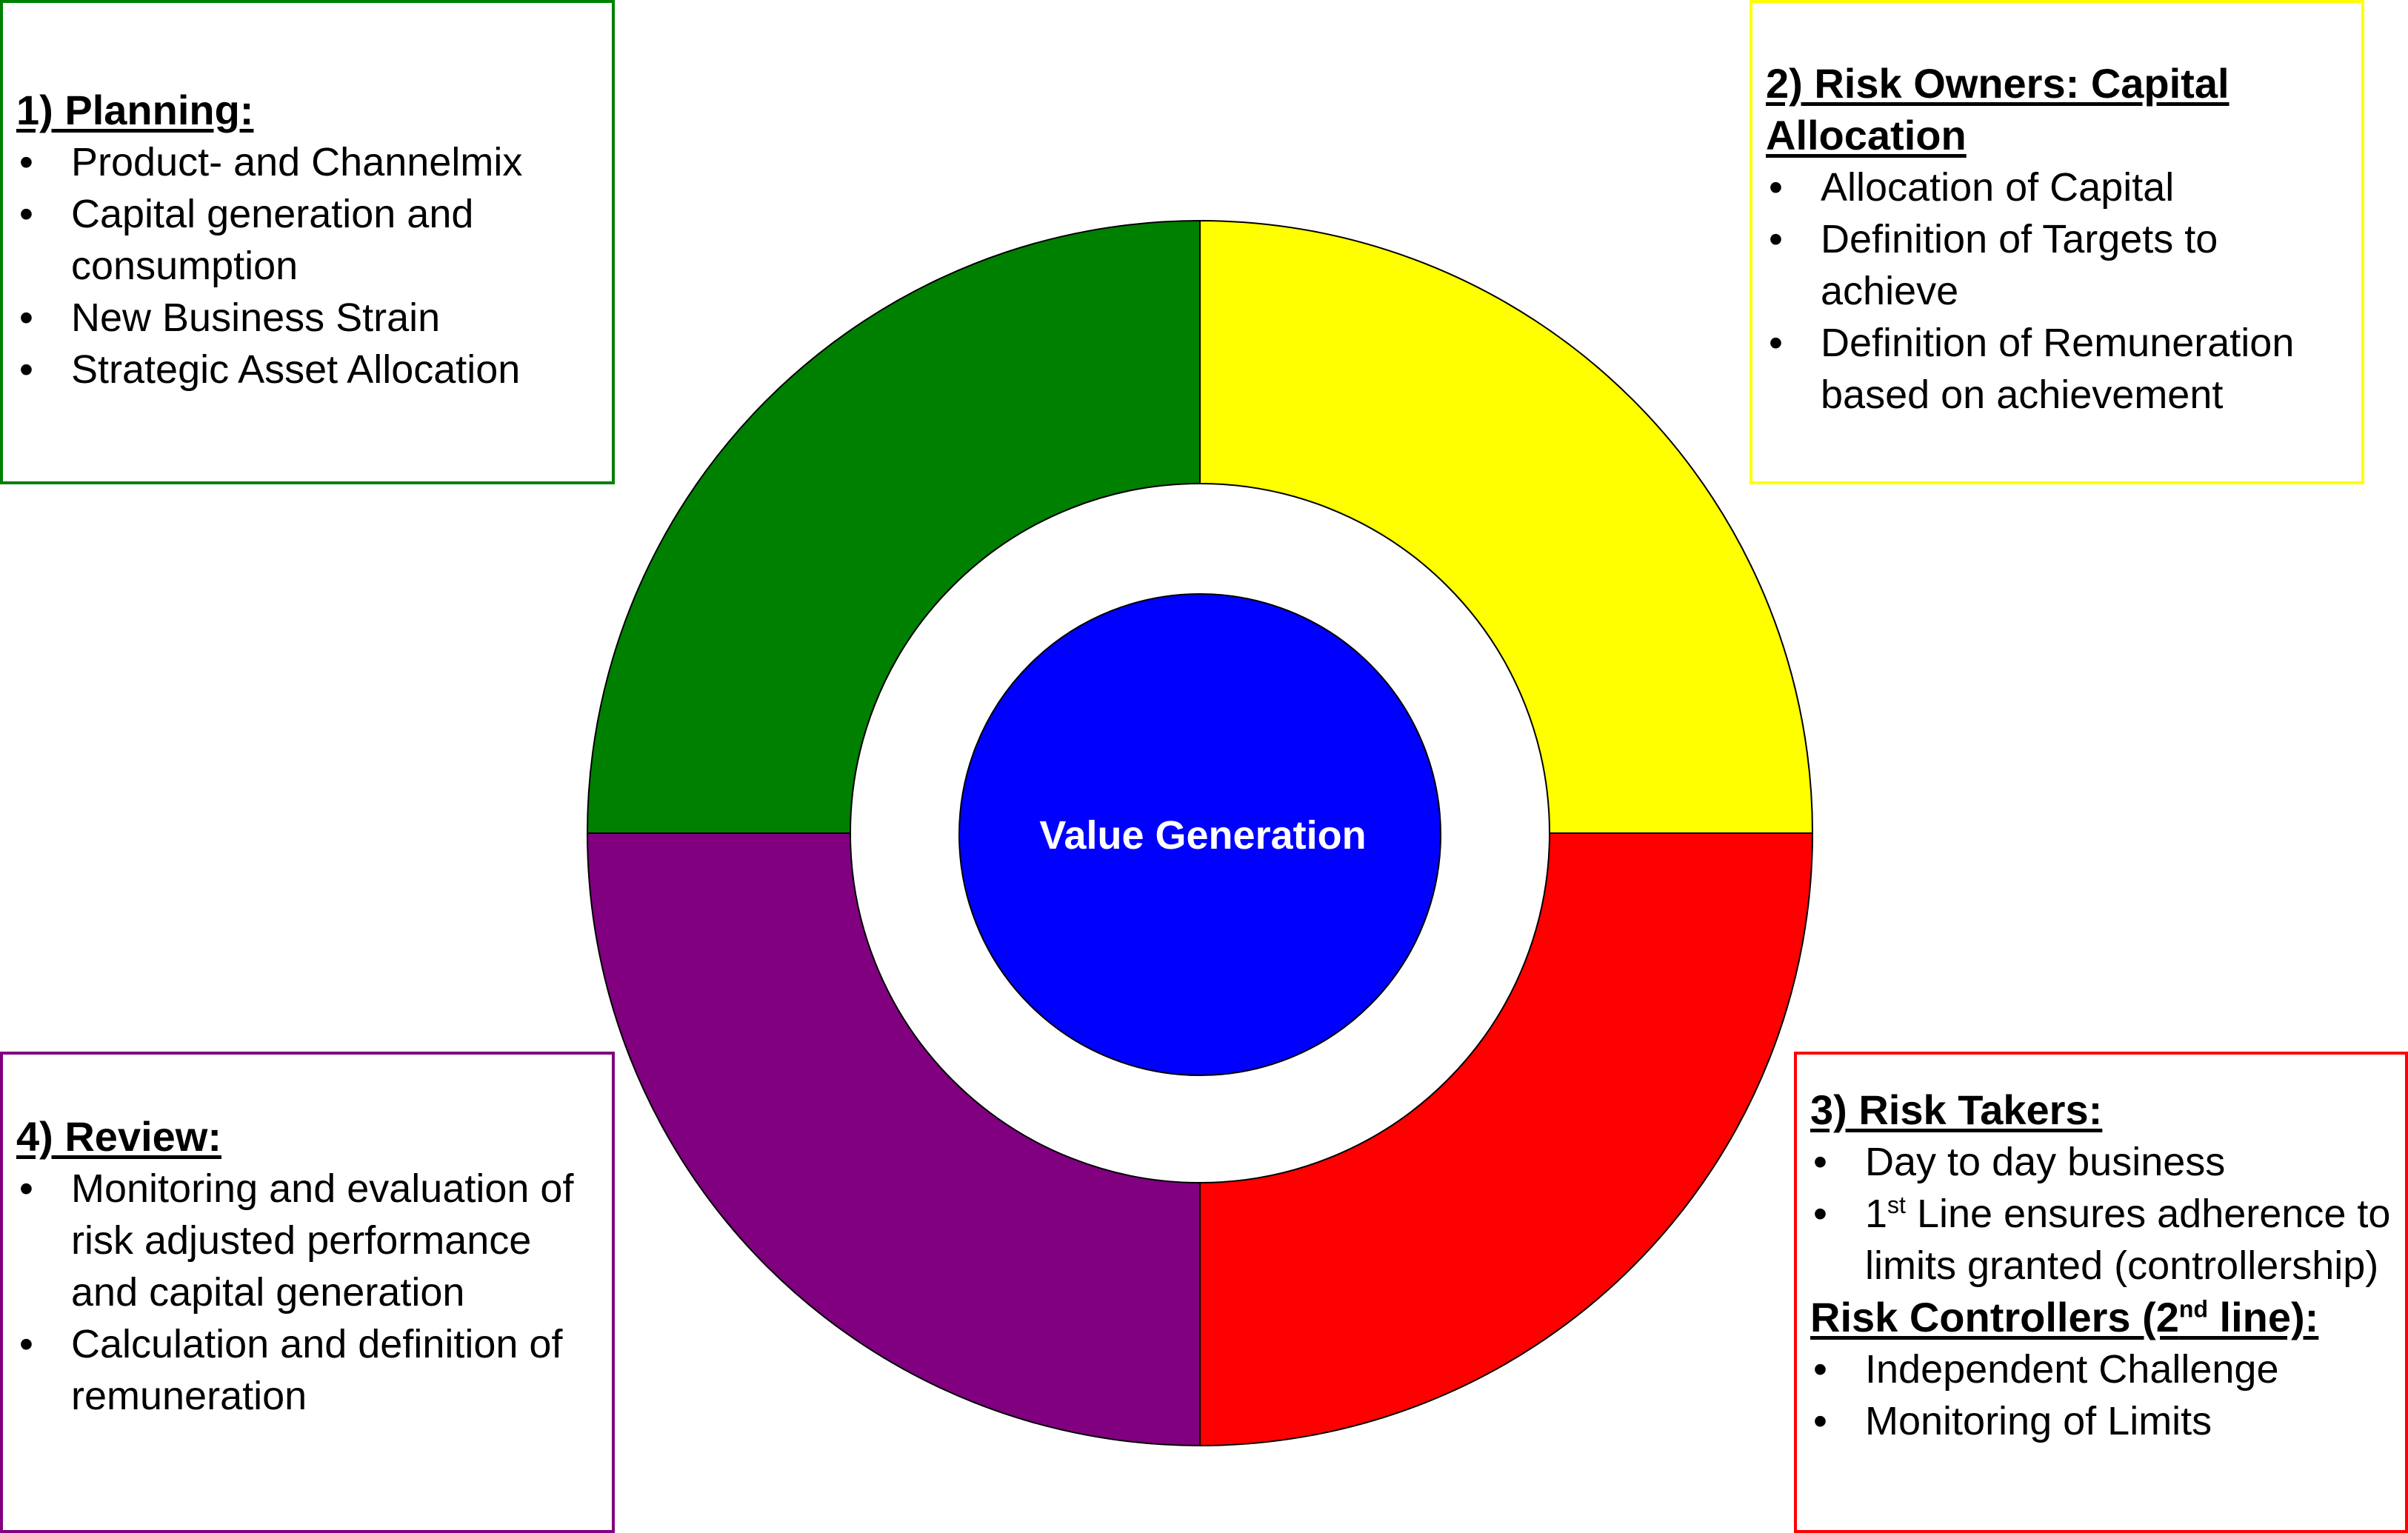 The height and width of the screenshot is (1533, 2408). What do you see at coordinates (307, 369) in the screenshot?
I see `list-item: Strategic Asset Allocation` at bounding box center [307, 369].